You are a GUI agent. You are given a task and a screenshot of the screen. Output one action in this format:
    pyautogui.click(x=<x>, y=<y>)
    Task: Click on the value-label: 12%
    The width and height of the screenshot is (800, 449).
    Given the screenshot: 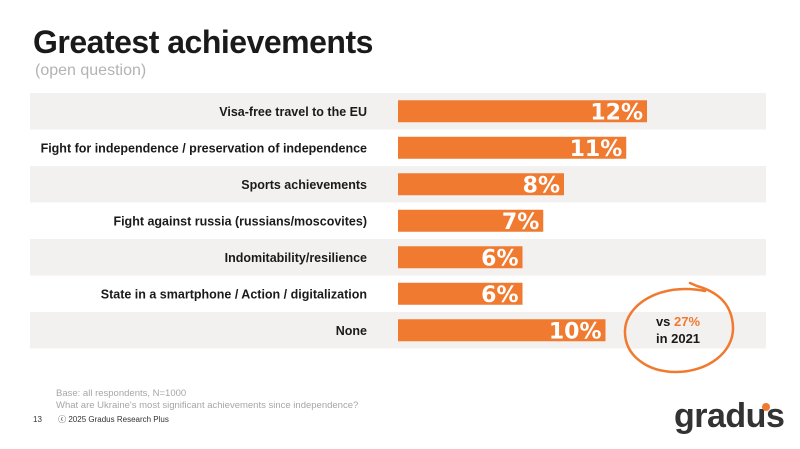 What is the action you would take?
    pyautogui.click(x=616, y=112)
    